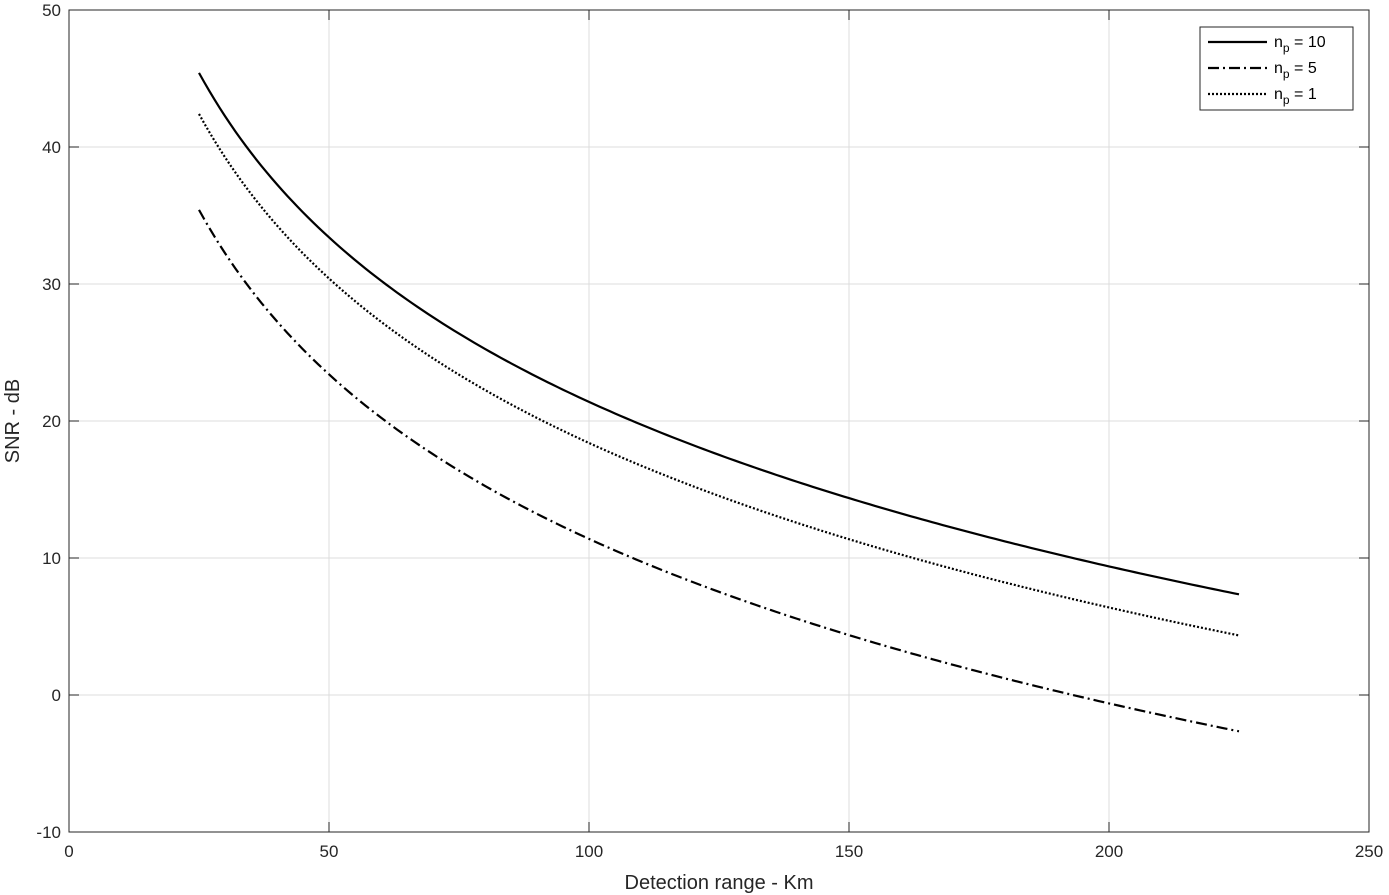 The width and height of the screenshot is (1389, 895). What do you see at coordinates (68, 851) in the screenshot?
I see `x-tick-label: 0` at bounding box center [68, 851].